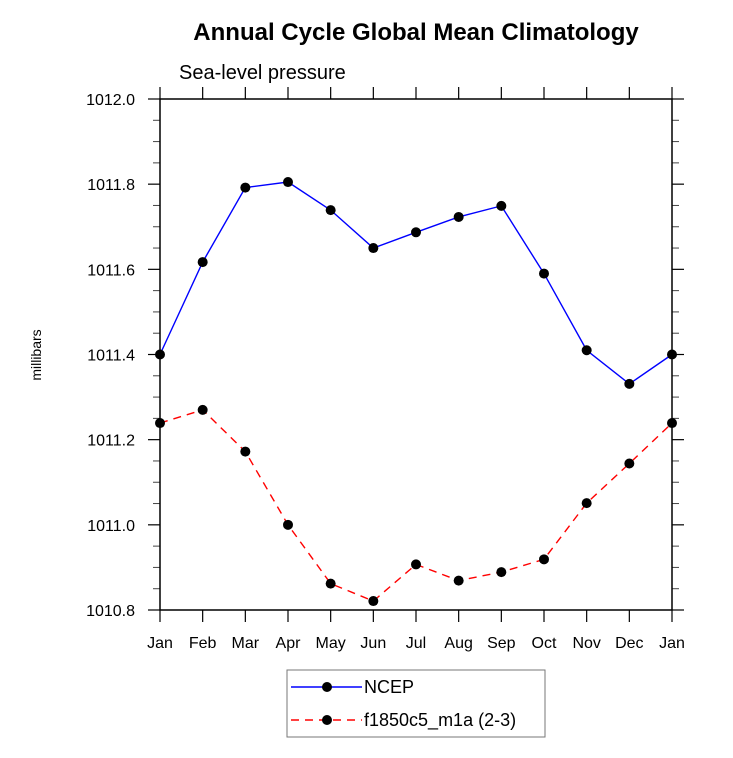 The image size is (733, 758). I want to click on y-axis-label: millibars, so click(36, 354).